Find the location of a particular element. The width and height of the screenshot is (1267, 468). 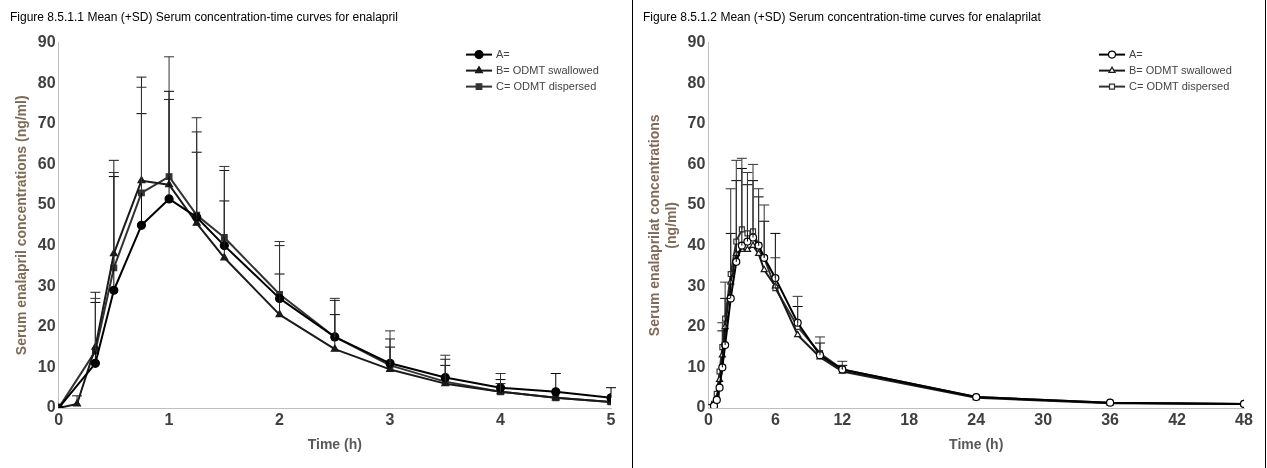

x-tick-label: 18 is located at coordinates (909, 420).